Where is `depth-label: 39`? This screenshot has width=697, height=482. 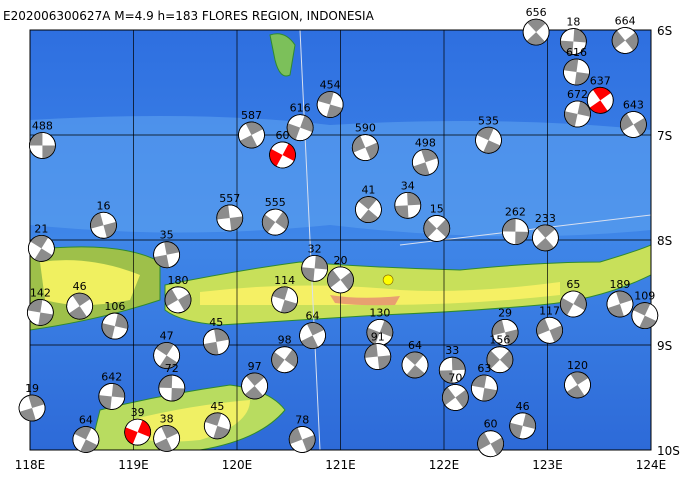
depth-label: 39 is located at coordinates (138, 412).